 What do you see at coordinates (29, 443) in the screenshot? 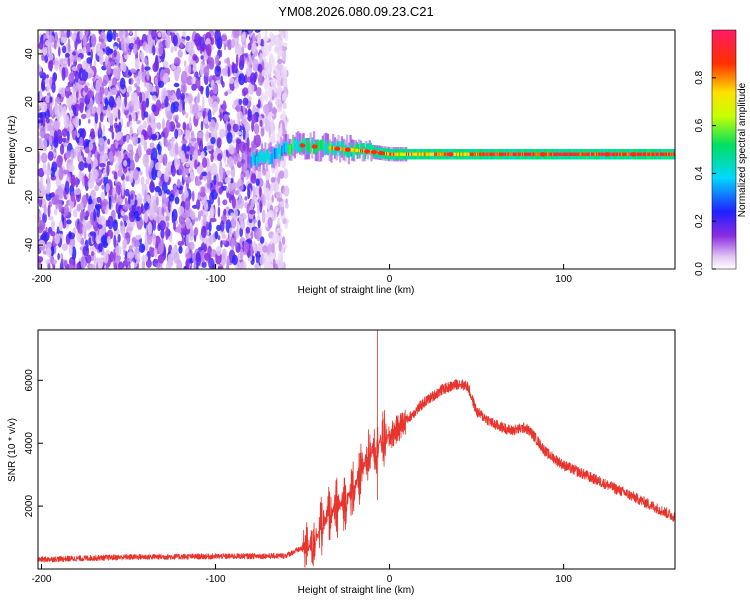
I see `y-tick-label: 4000` at bounding box center [29, 443].